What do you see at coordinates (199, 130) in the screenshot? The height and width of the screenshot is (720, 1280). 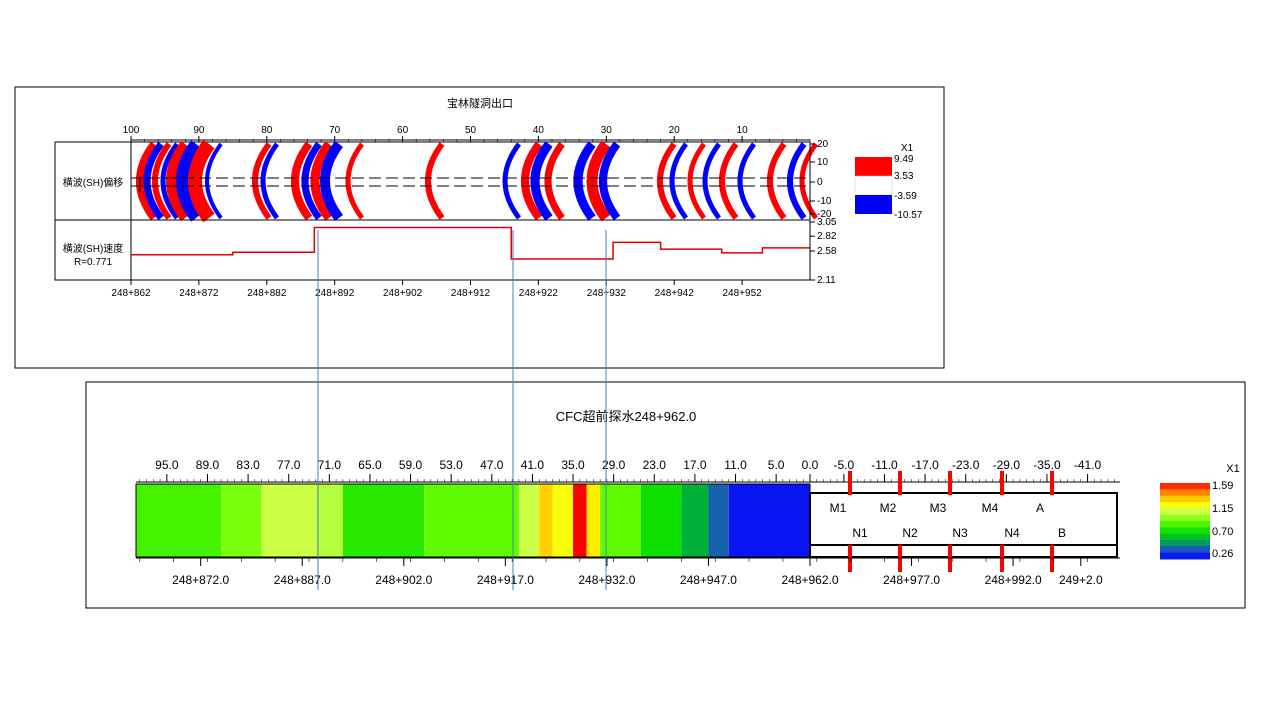 I see `top-axis-tick-label: 90` at bounding box center [199, 130].